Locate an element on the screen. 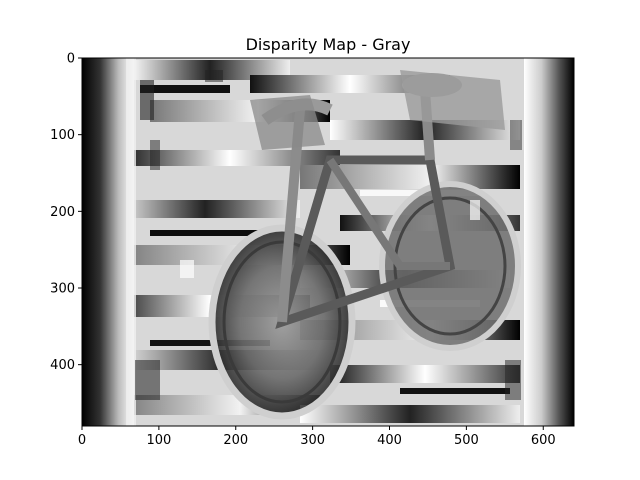  y-tick-label: 400 is located at coordinates (62, 365).